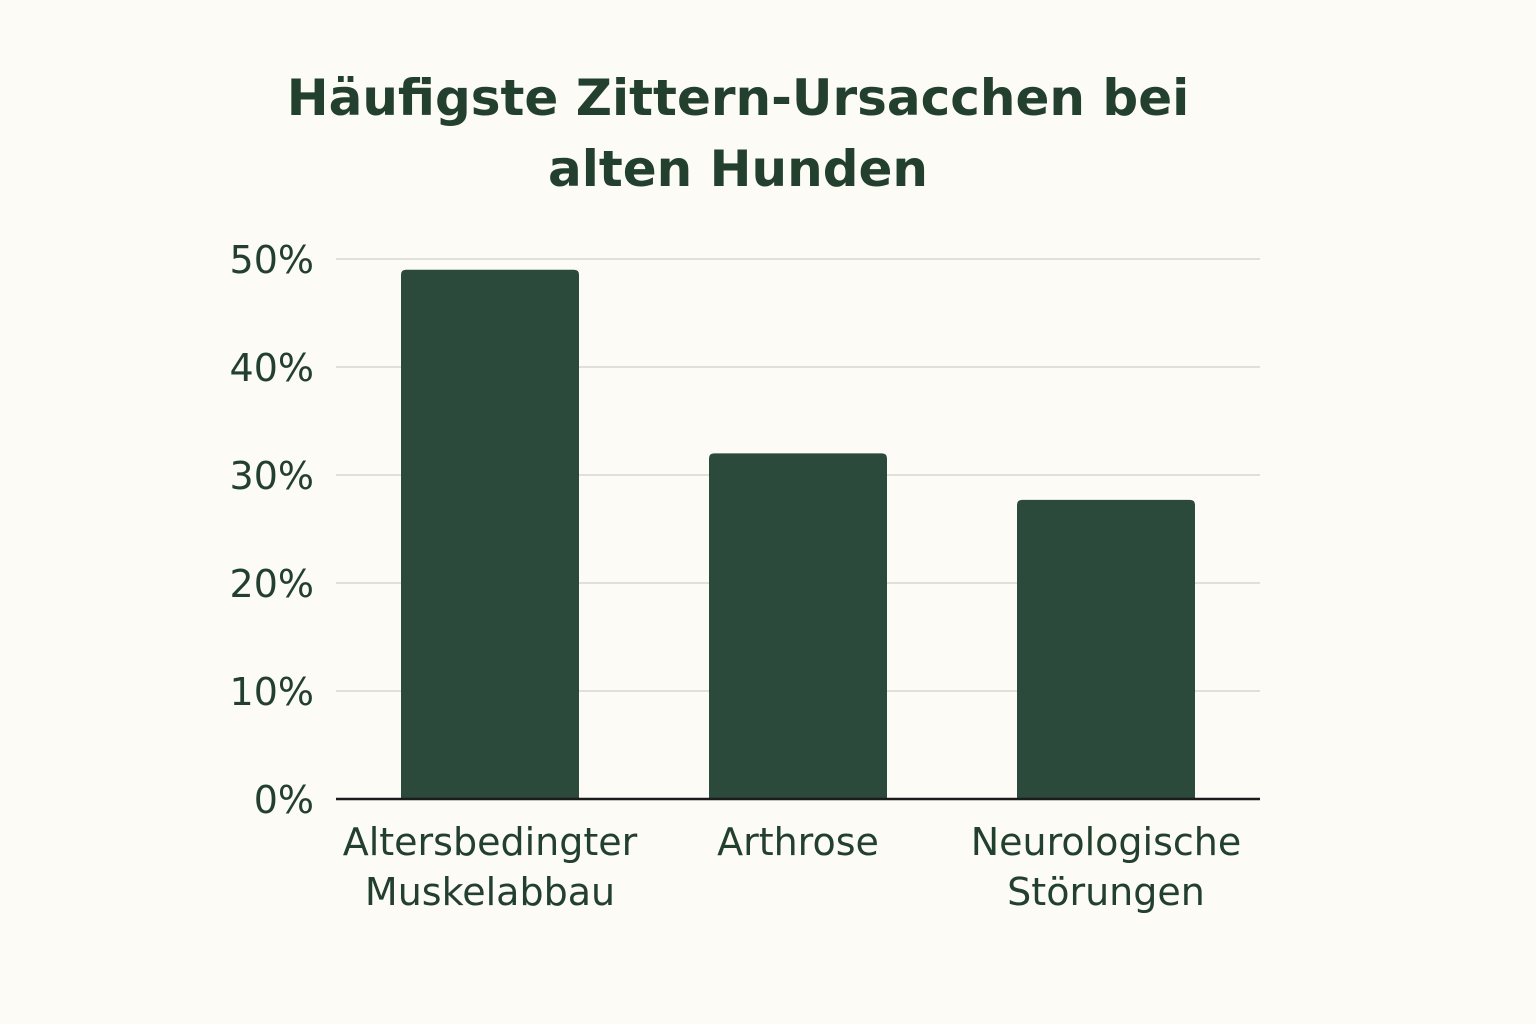 This screenshot has height=1024, width=1536. What do you see at coordinates (1106, 892) in the screenshot?
I see `x-category-label: Störungen` at bounding box center [1106, 892].